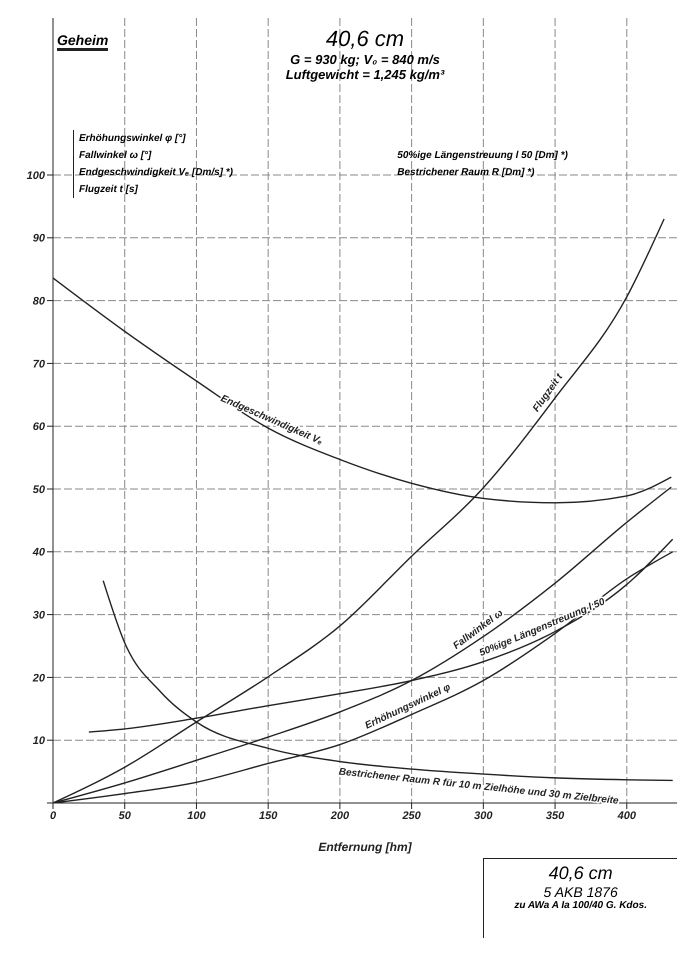  Describe the element at coordinates (39, 364) in the screenshot. I see `y-tick-label: 70` at that location.